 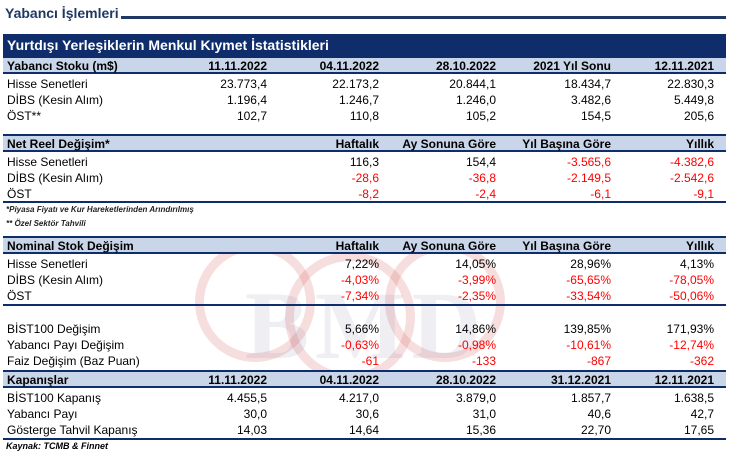 I want to click on closings-header-col4: 31.12.2021, so click(x=580, y=380).